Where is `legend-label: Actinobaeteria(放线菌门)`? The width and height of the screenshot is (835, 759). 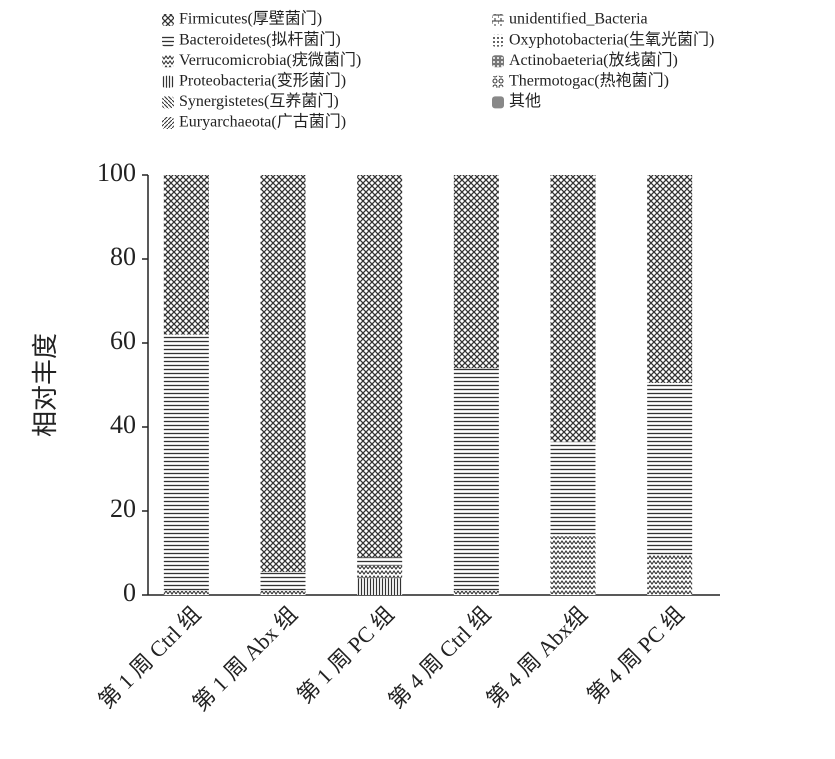
legend-label: Actinobaeteria(放线菌门) is located at coordinates (593, 60).